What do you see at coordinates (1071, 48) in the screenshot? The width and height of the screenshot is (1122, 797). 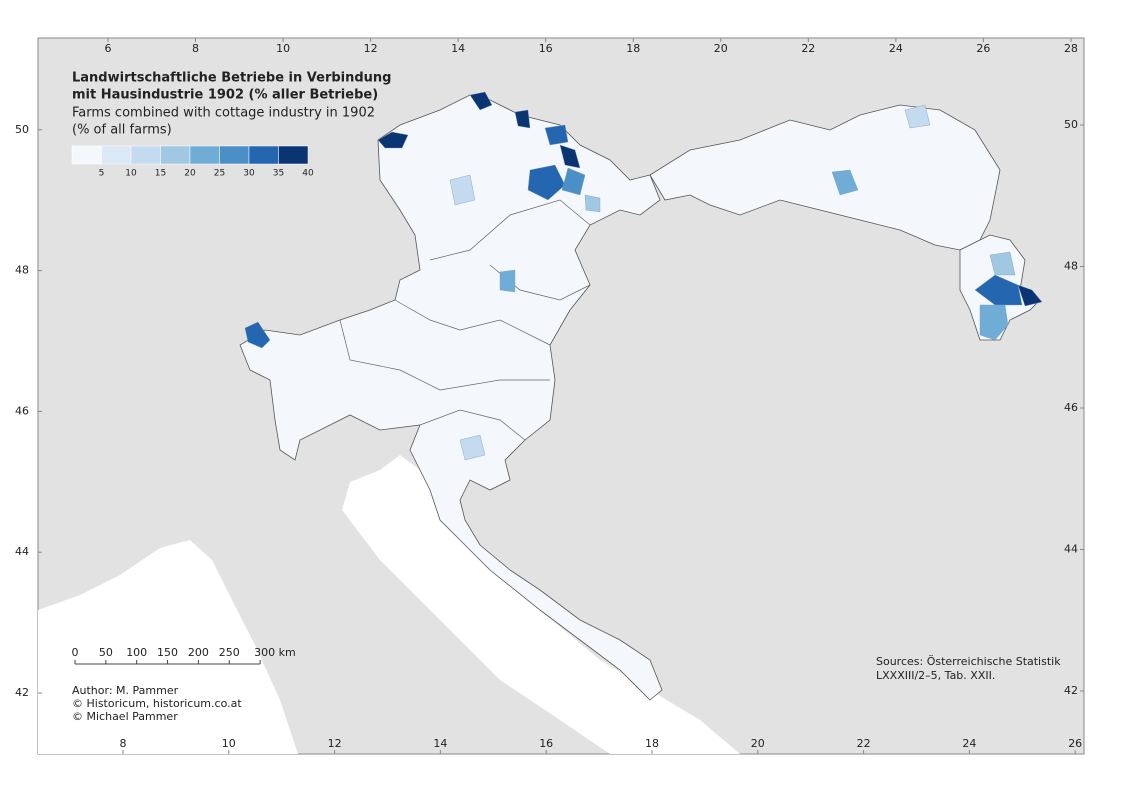 I see `graticule-label: 28` at bounding box center [1071, 48].